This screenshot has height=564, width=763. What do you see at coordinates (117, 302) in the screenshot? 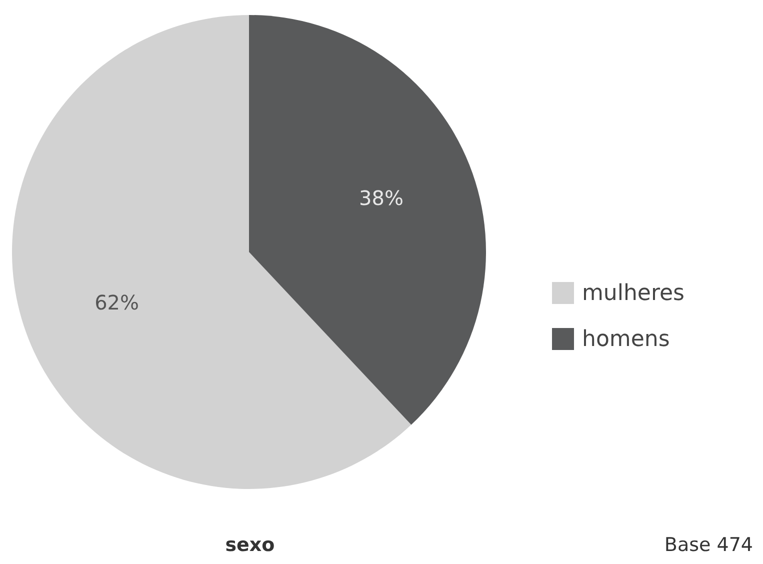
I see `data-label: 62%` at bounding box center [117, 302].